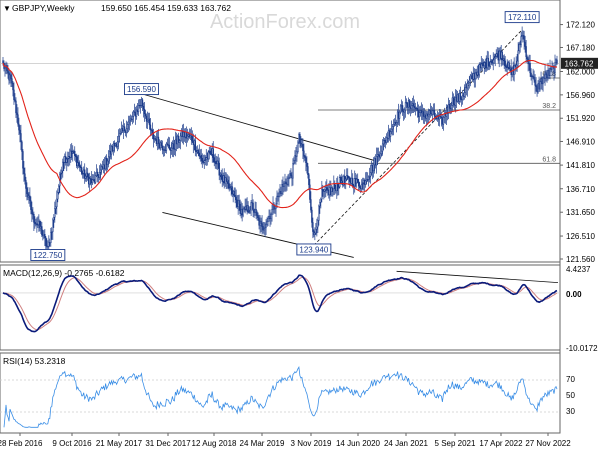 Image resolution: width=600 pixels, height=455 pixels. What do you see at coordinates (580, 165) in the screenshot?
I see `price-tick-label: 141.810` at bounding box center [580, 165].